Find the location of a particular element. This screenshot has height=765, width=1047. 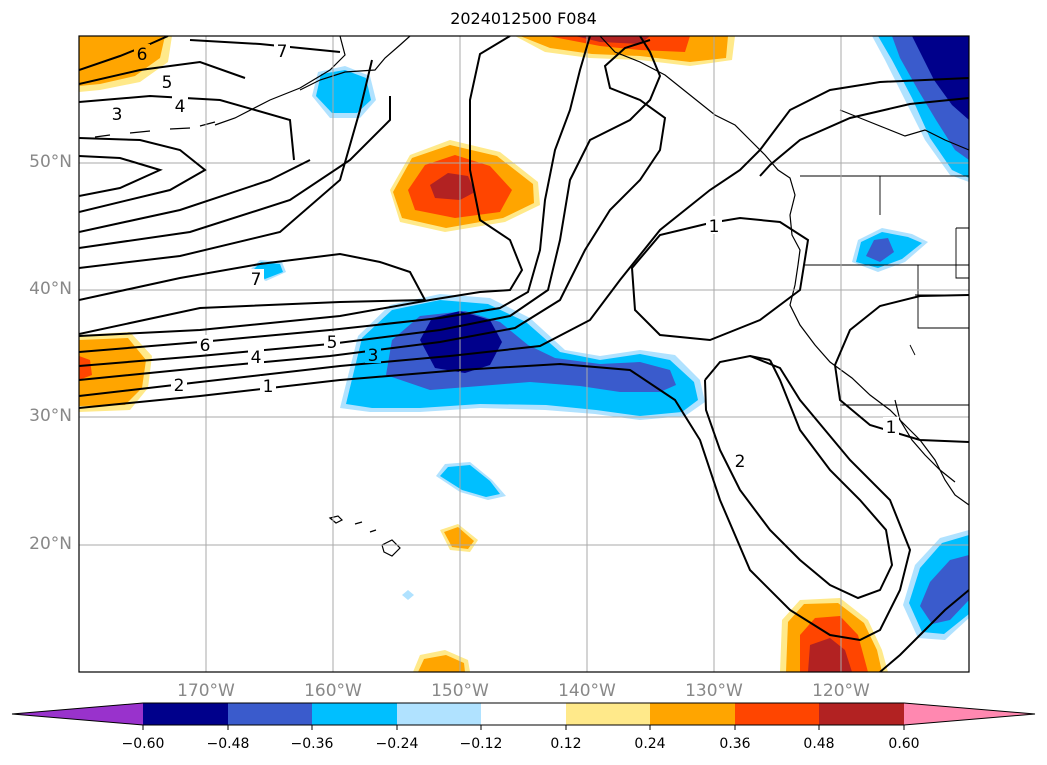

colorbar-tick-label: 0.12 is located at coordinates (566, 744).